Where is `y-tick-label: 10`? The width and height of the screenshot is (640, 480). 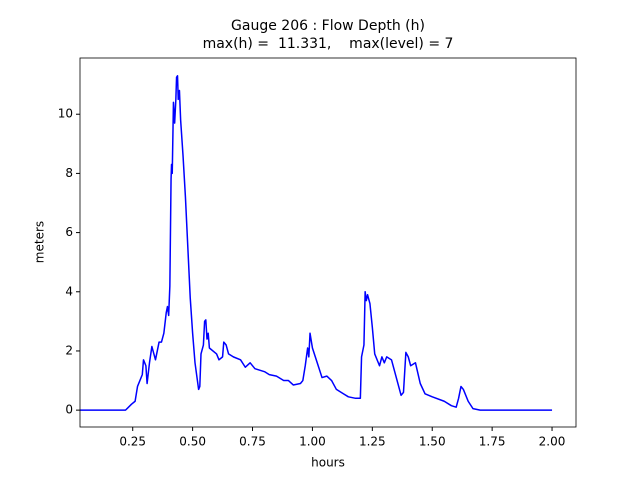 y-tick-label: 10 is located at coordinates (65, 114).